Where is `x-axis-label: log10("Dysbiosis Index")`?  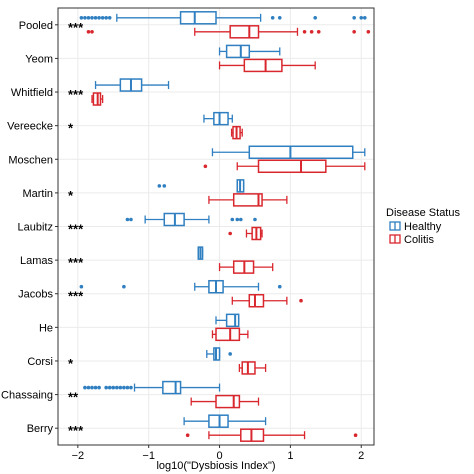 x-axis-label: log10("Dysbiosis Index") is located at coordinates (215, 466).